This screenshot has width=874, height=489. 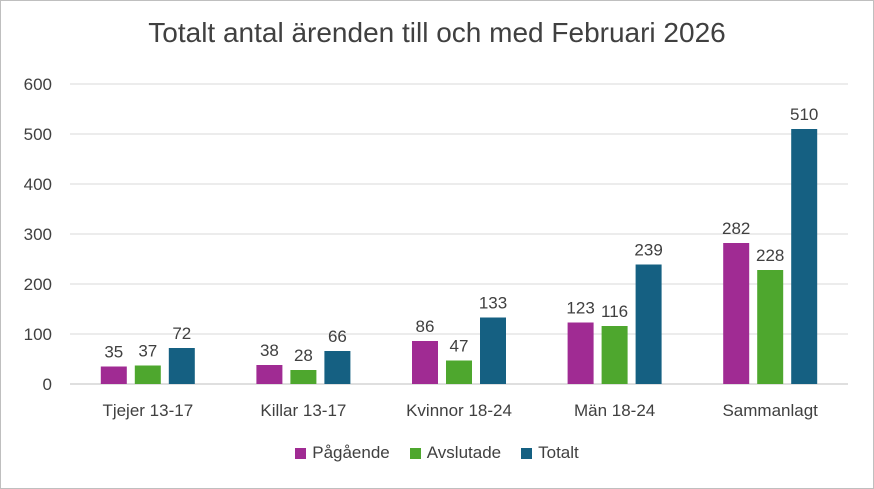 I want to click on legend-item-avslutade: Avslutade, so click(x=455, y=453).